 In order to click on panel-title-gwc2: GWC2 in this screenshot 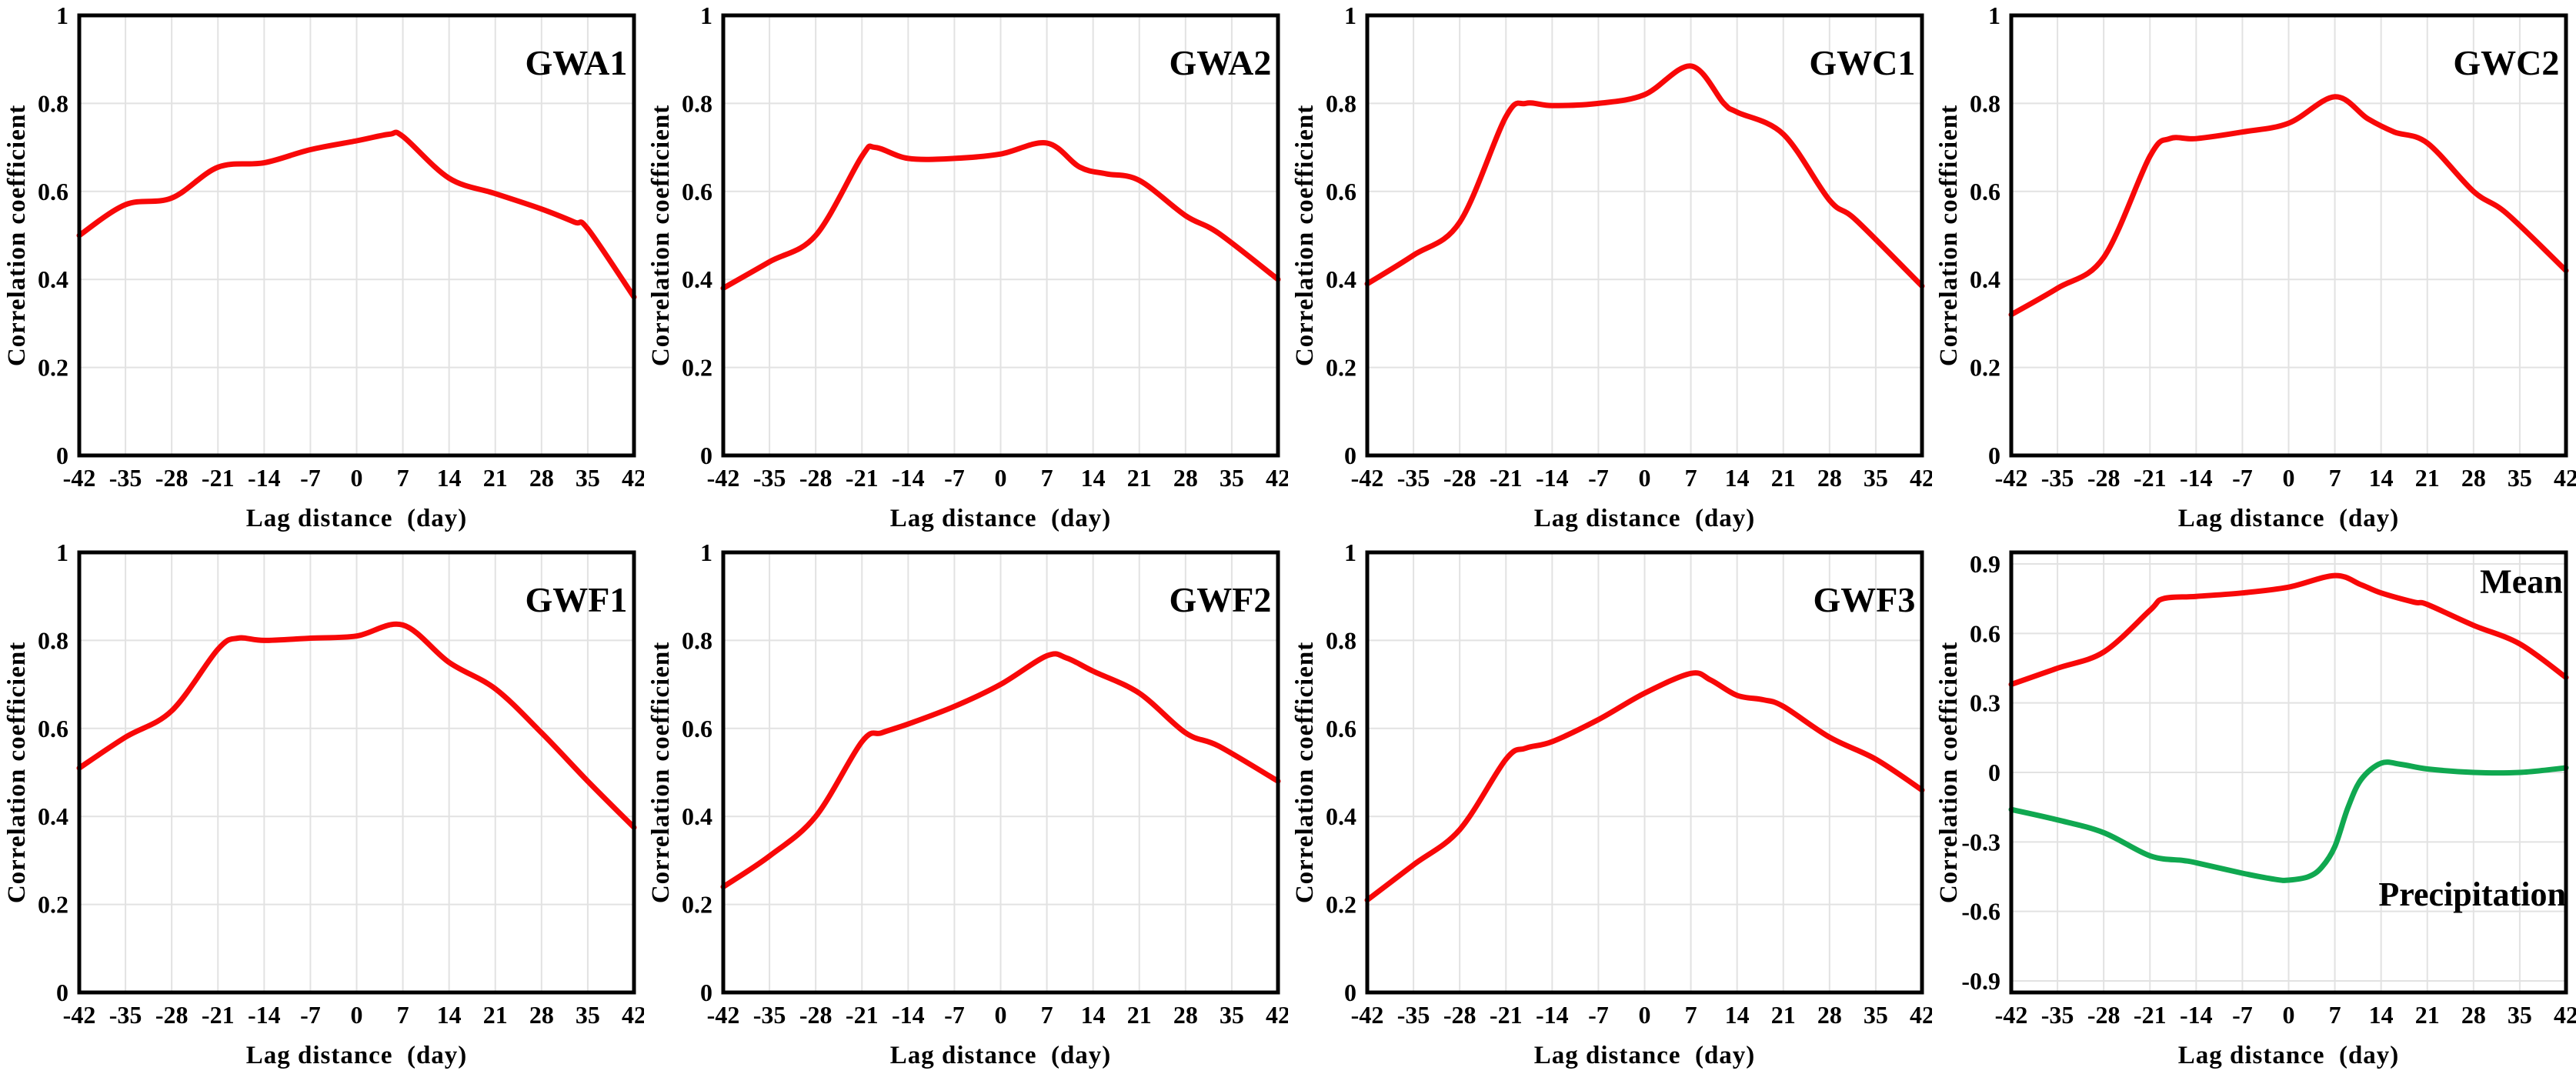, I will do `click(2506, 63)`.